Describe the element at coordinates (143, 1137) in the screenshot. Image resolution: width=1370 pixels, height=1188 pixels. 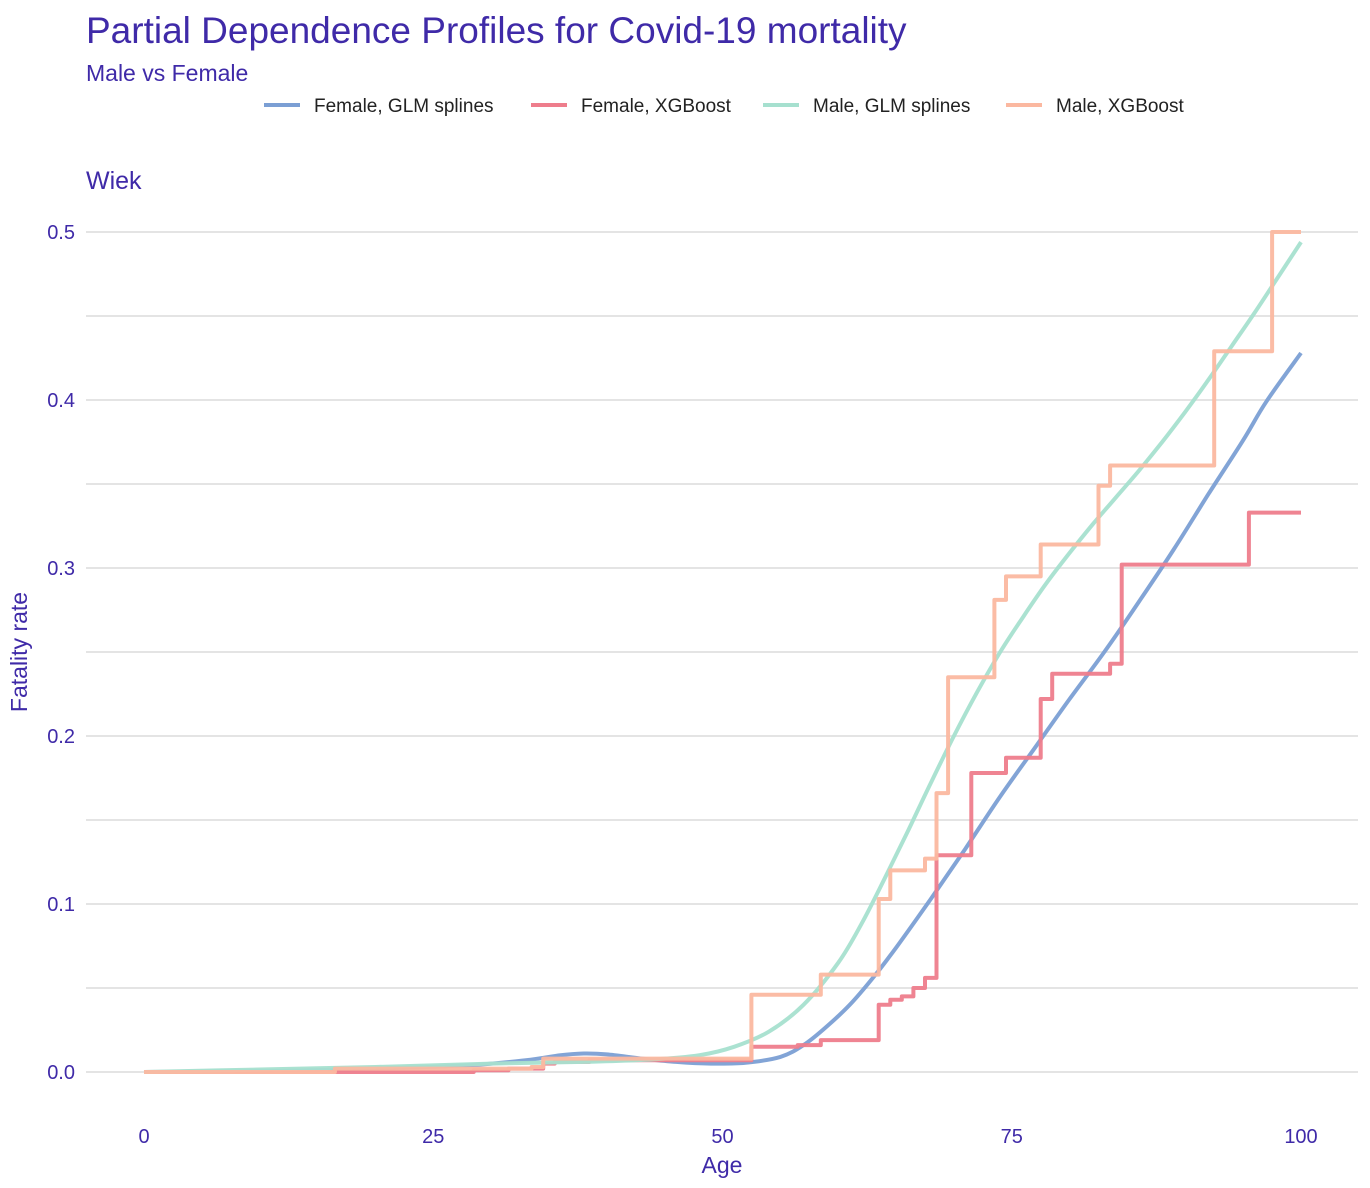
I see `x-tick-label: 0` at that location.